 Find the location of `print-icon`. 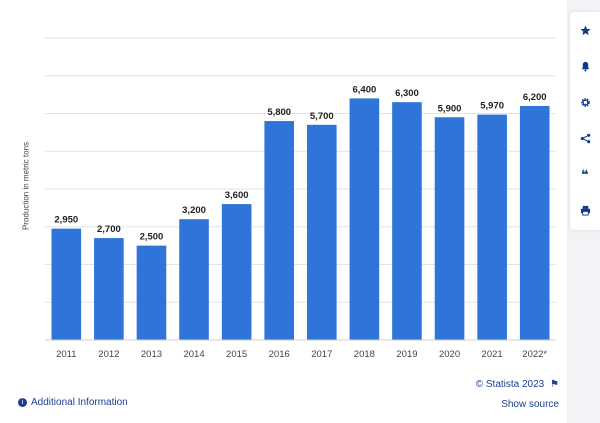

print-icon is located at coordinates (585, 210).